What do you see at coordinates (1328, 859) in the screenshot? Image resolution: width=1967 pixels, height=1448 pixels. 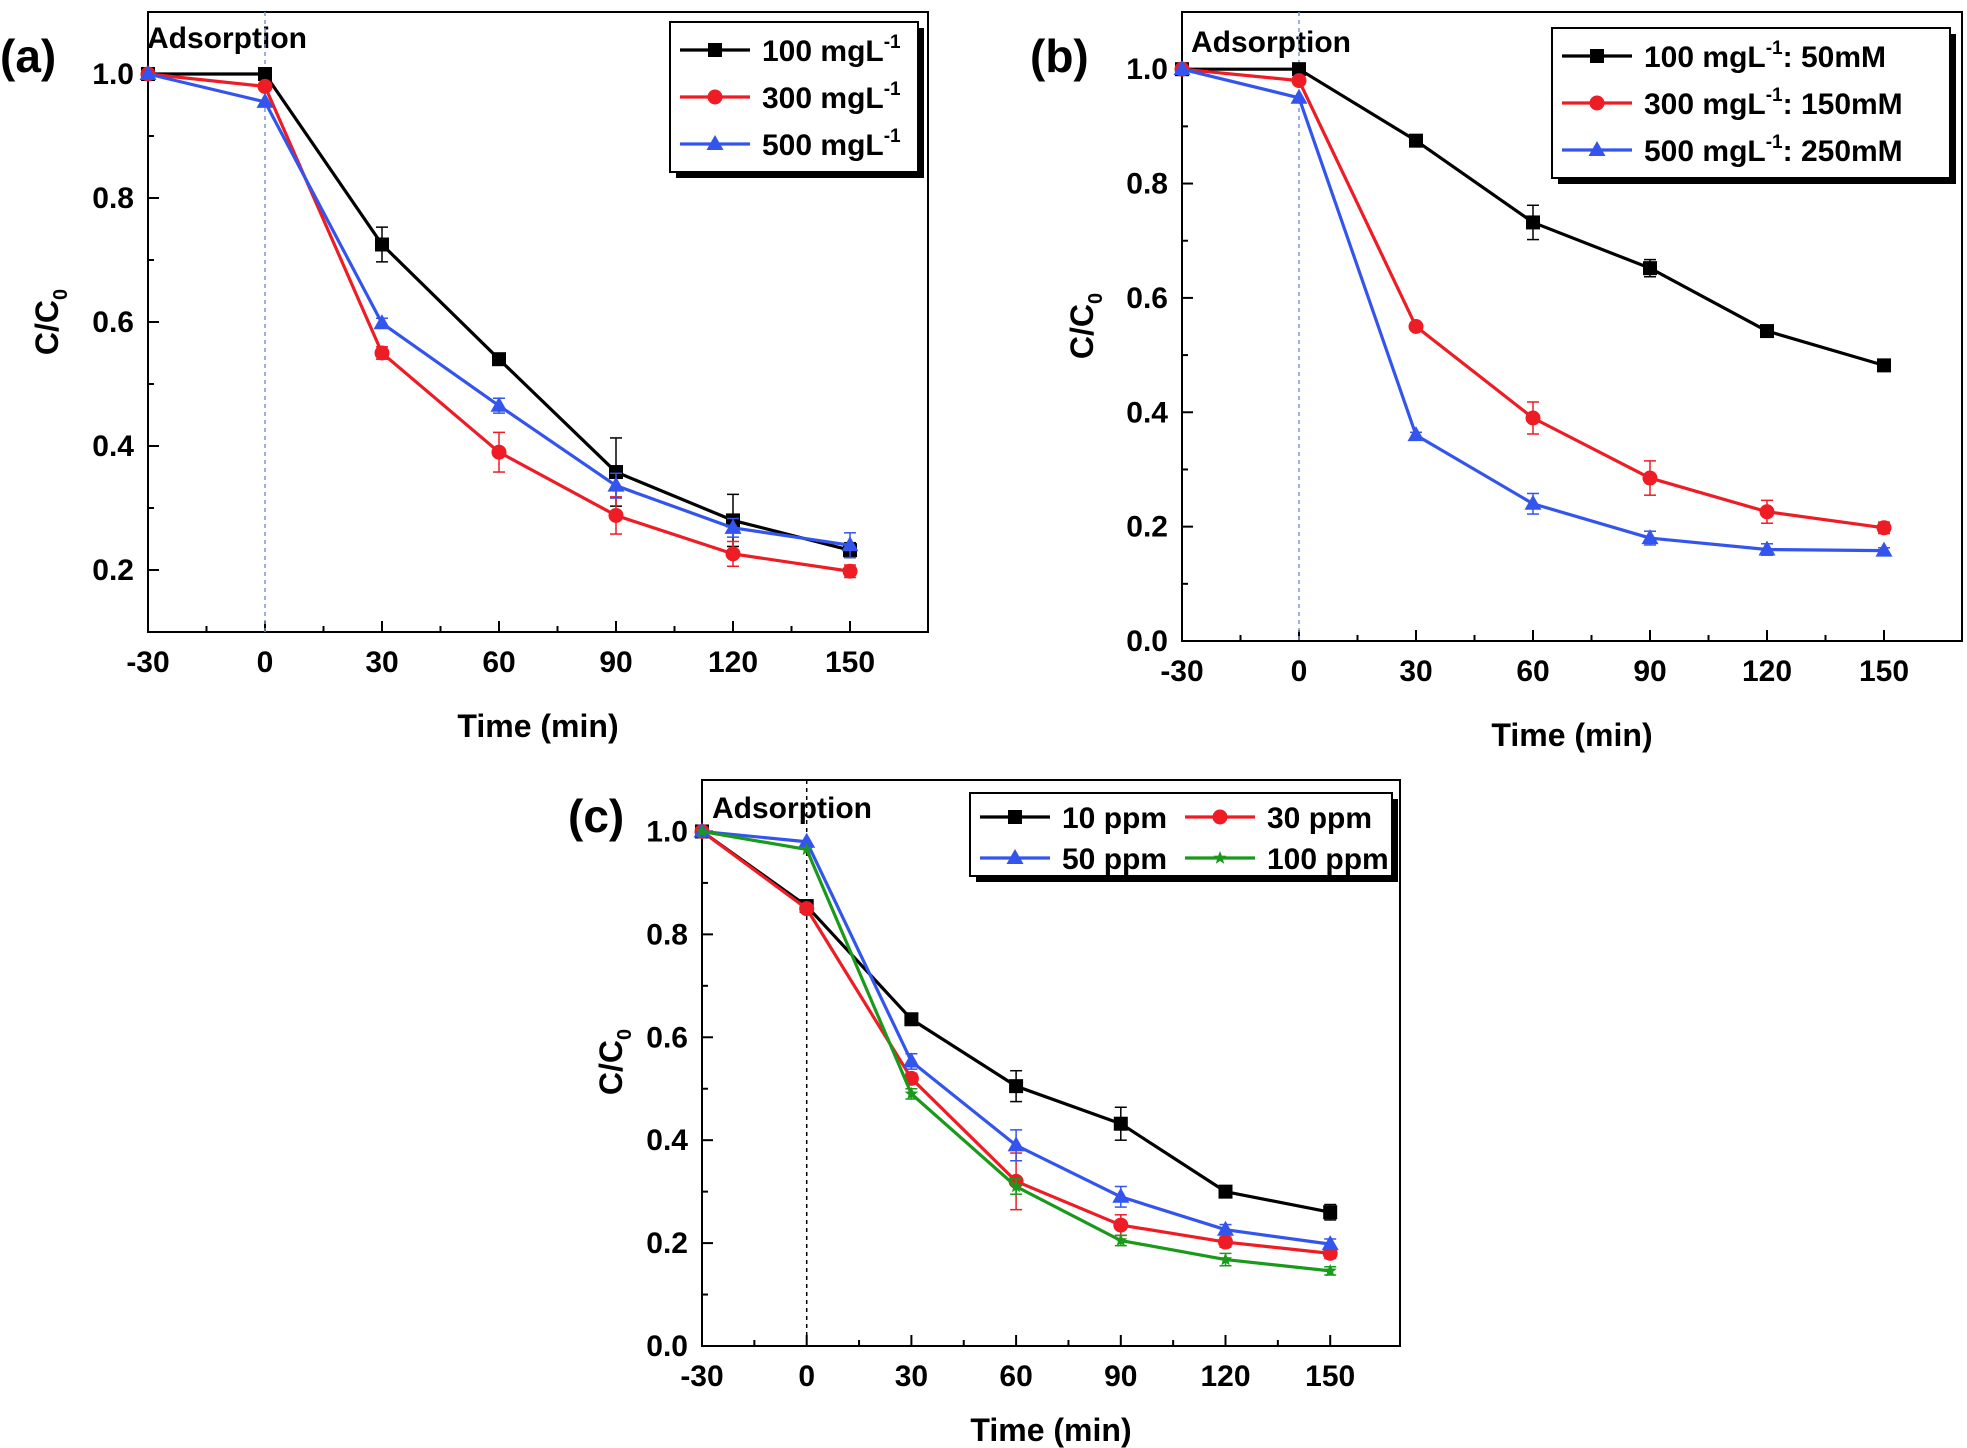 I see `legend-entry-label: 100 ppm` at bounding box center [1328, 859].